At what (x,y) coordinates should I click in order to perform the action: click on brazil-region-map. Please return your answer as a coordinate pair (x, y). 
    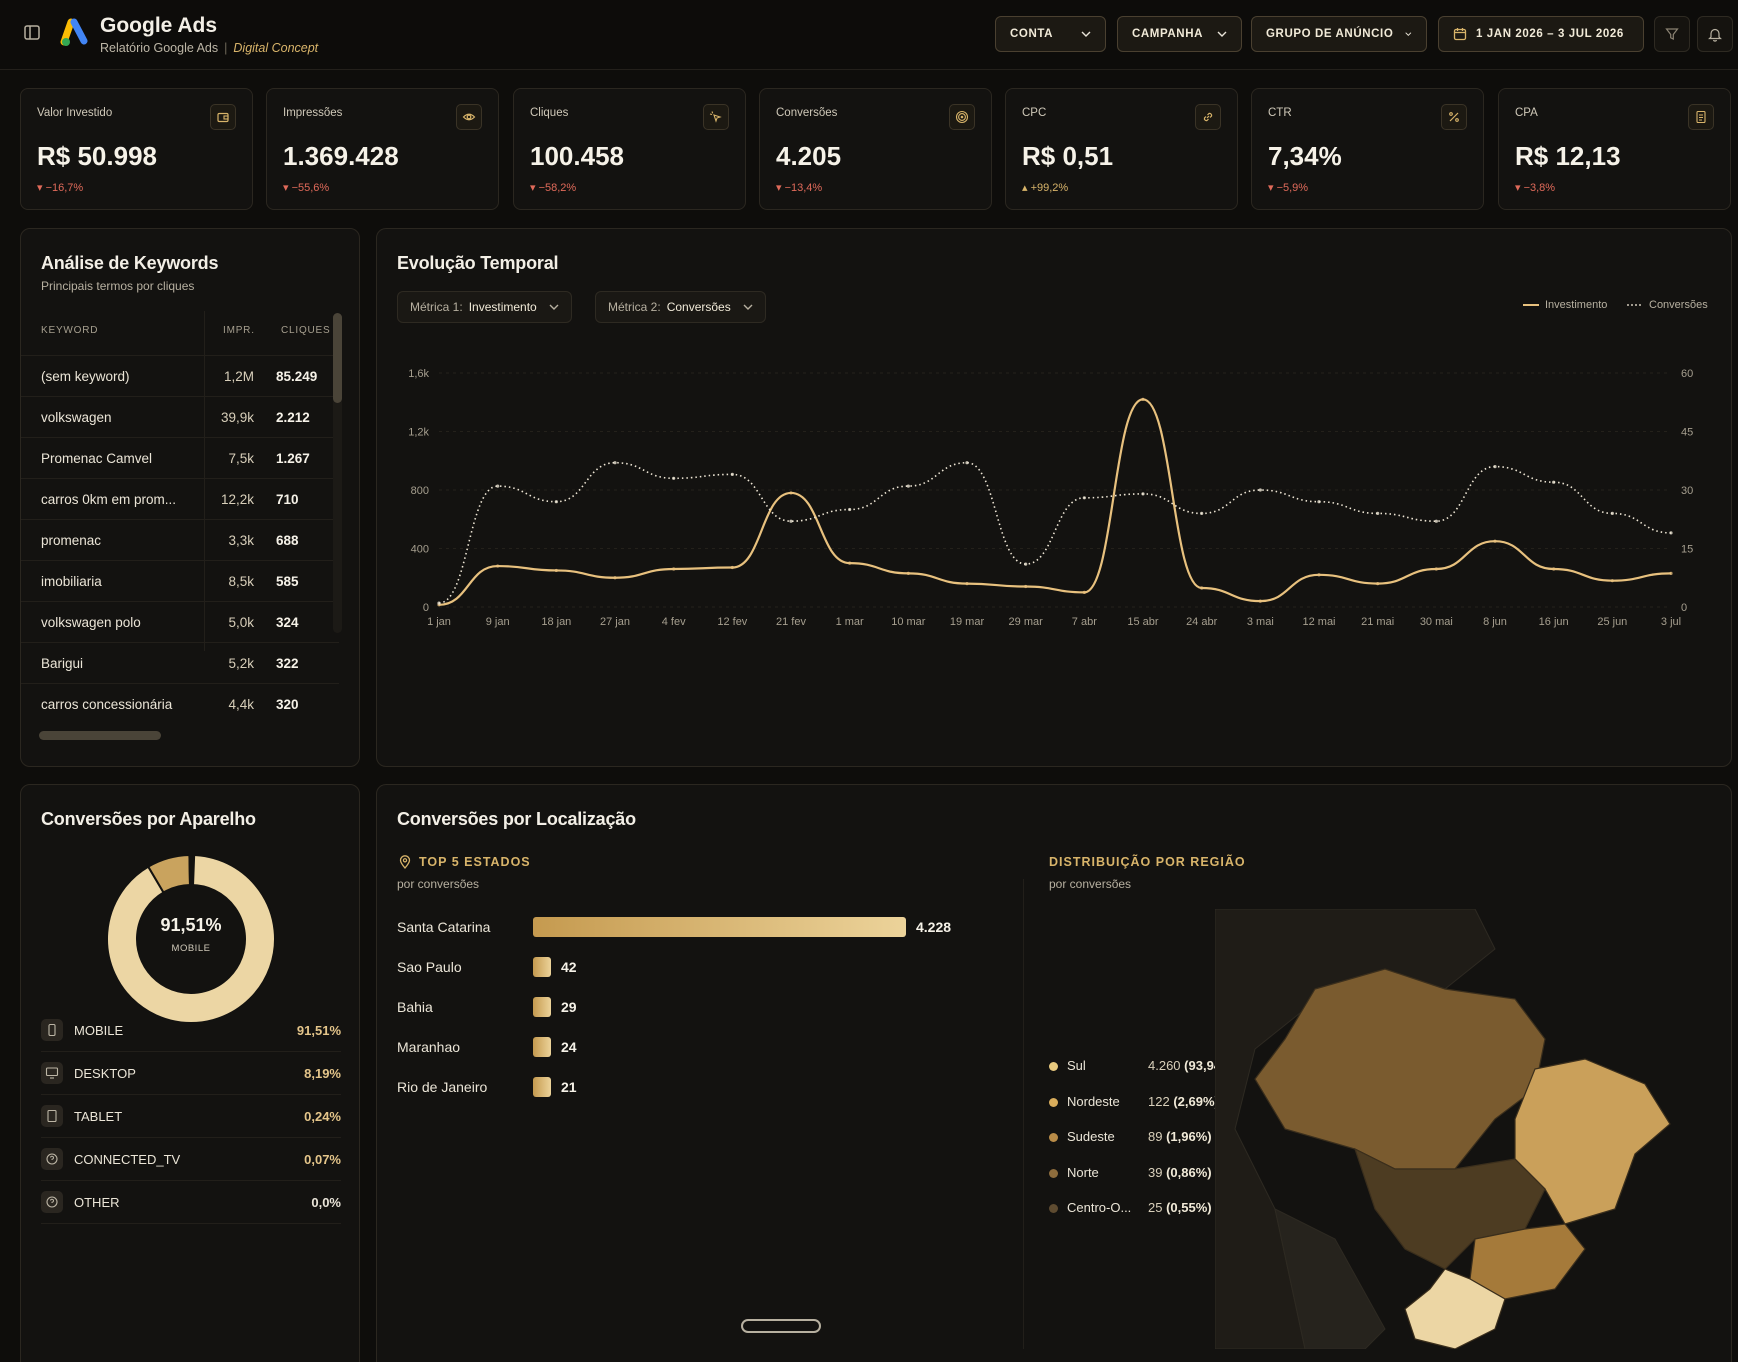
    Looking at the image, I should click on (1465, 1129).